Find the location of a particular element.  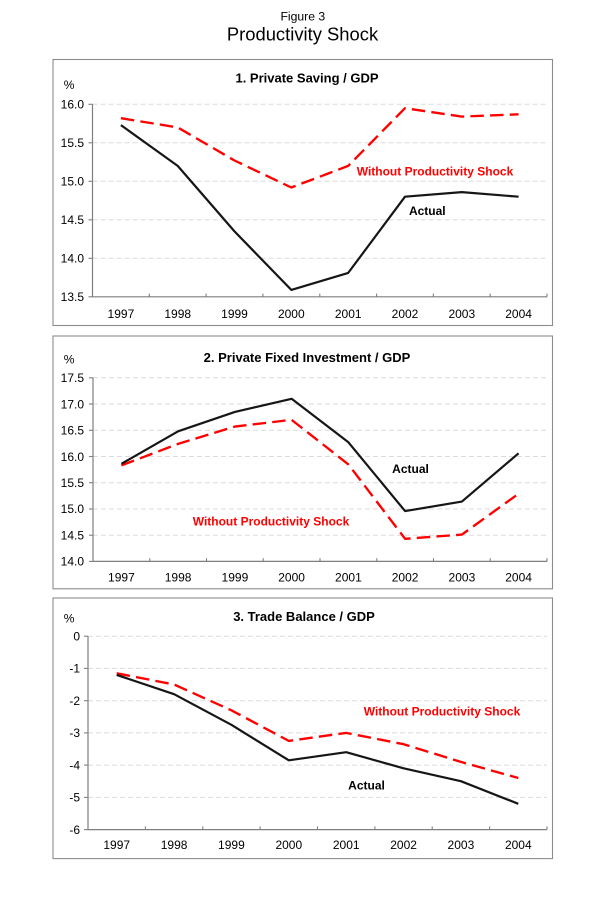

svg-text: 1. Private Saving / GDP is located at coordinates (306, 78).